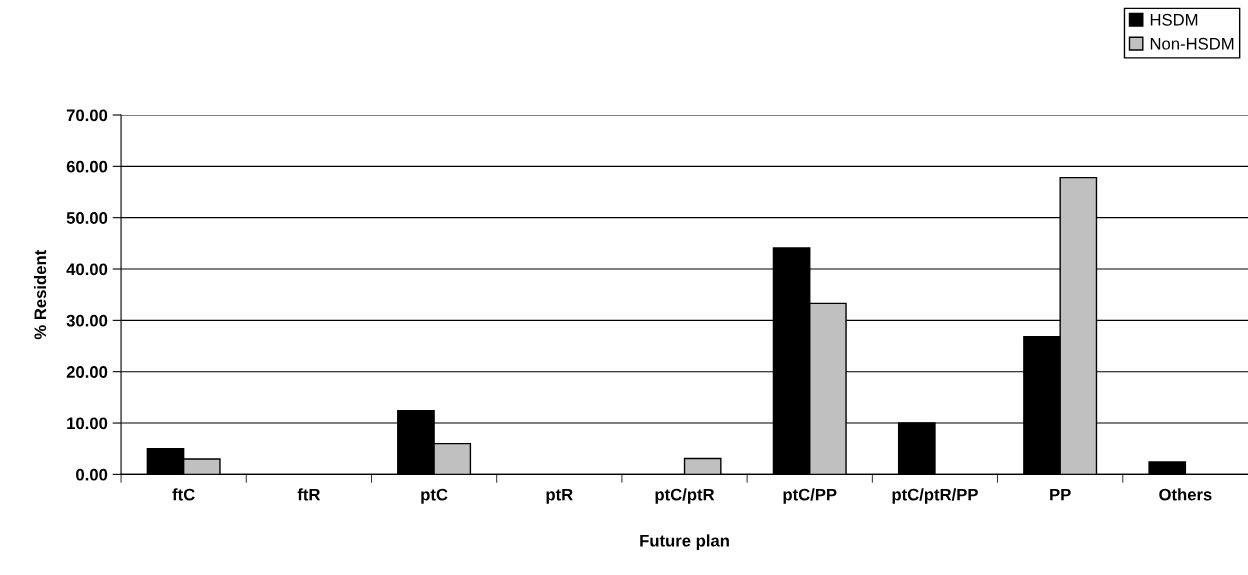  What do you see at coordinates (559, 496) in the screenshot?
I see `x-tick-label: ptR` at bounding box center [559, 496].